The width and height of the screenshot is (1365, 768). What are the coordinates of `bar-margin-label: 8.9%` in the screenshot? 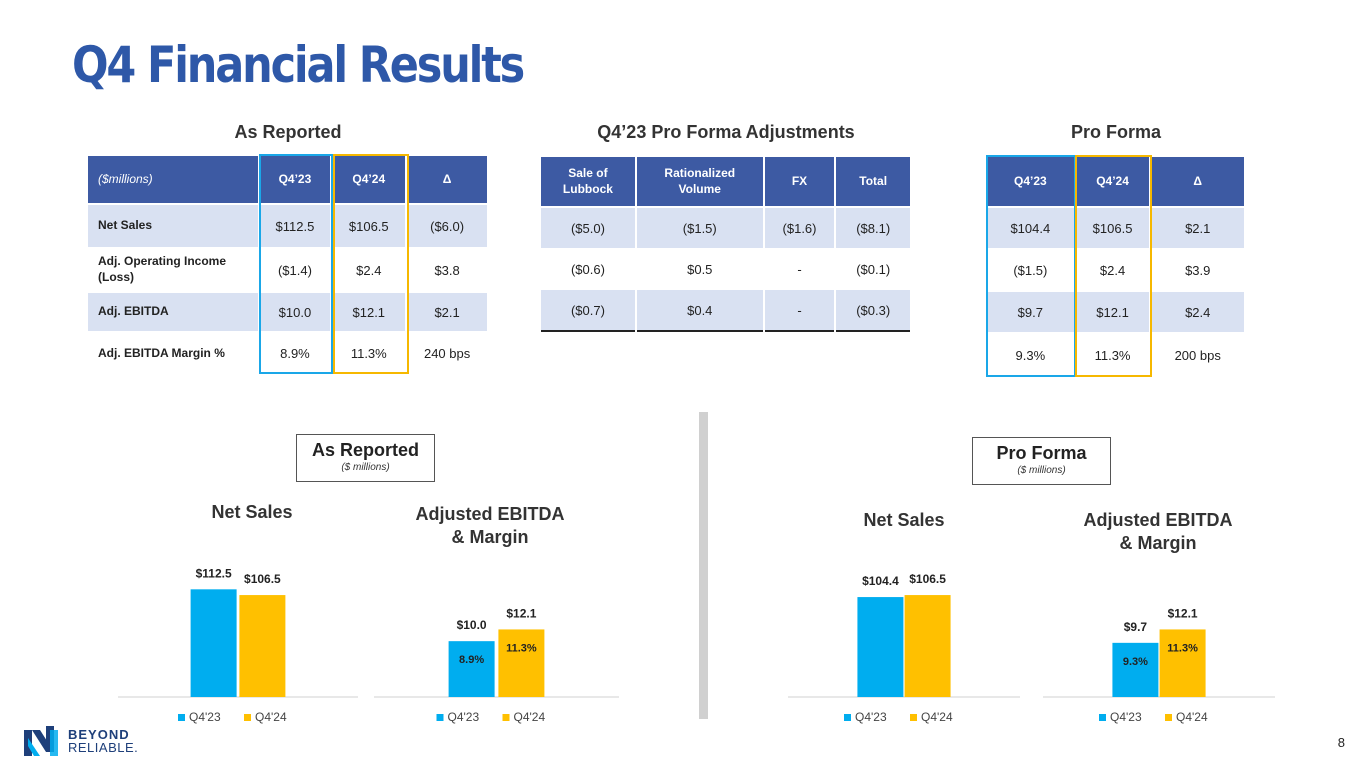 It's located at (471, 660).